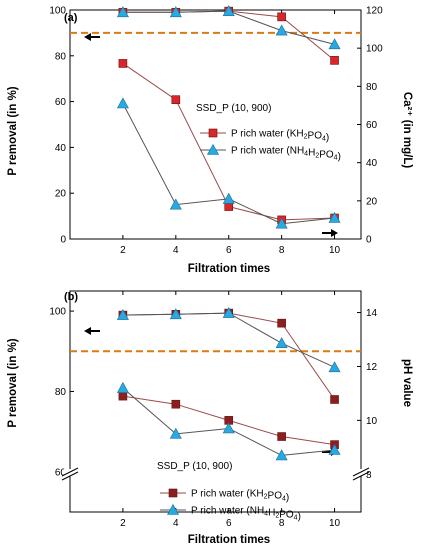  What do you see at coordinates (233, 108) in the screenshot?
I see `panel-a-annotation: SSD_P (10, 900)` at bounding box center [233, 108].